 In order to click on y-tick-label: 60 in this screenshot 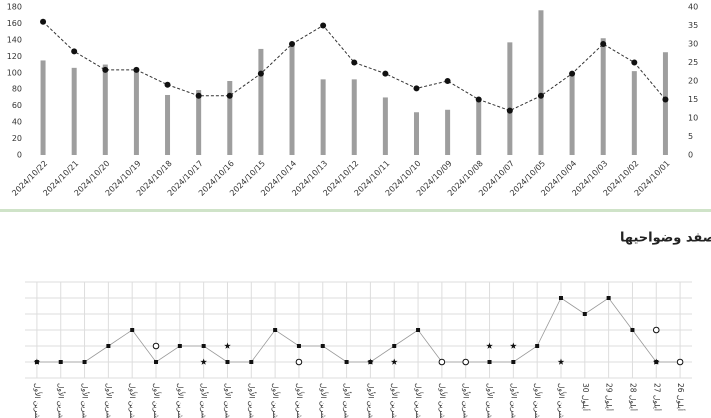, I will do `click(17, 105)`.